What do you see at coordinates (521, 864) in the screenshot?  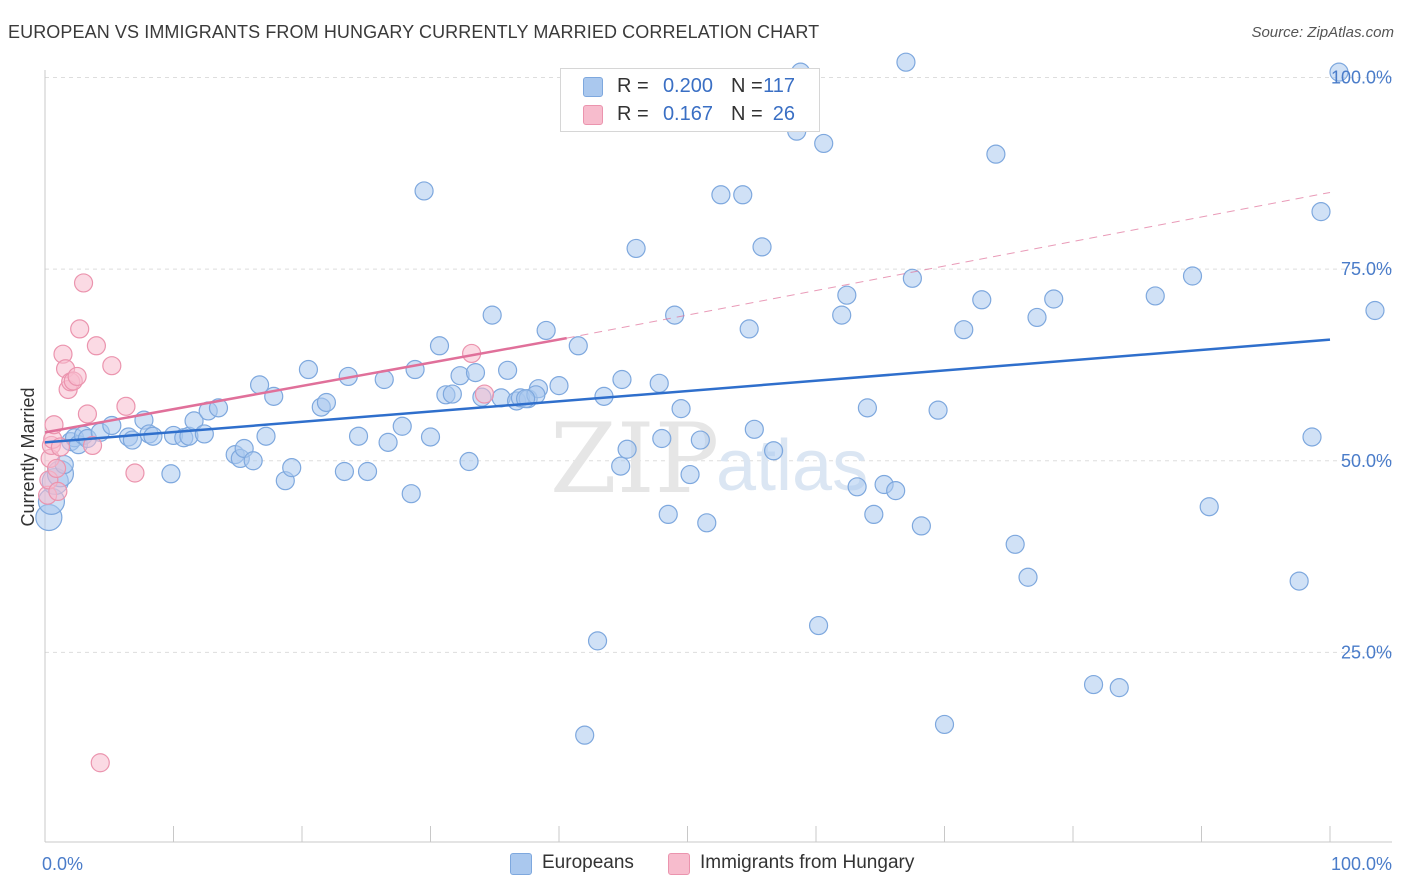 I see `bottom-legend-swatch-europeans` at bounding box center [521, 864].